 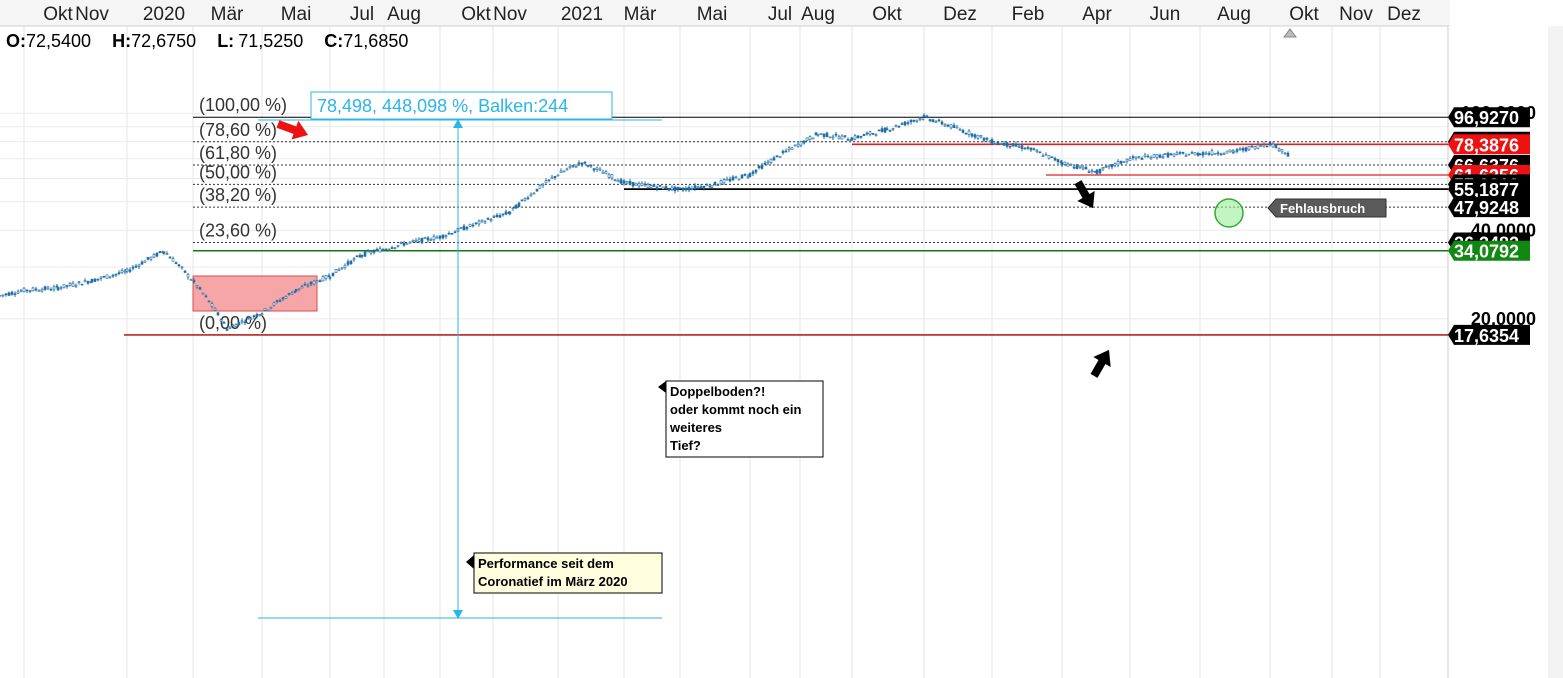 What do you see at coordinates (238, 195) in the screenshot?
I see `fib-label: (38,20 %)` at bounding box center [238, 195].